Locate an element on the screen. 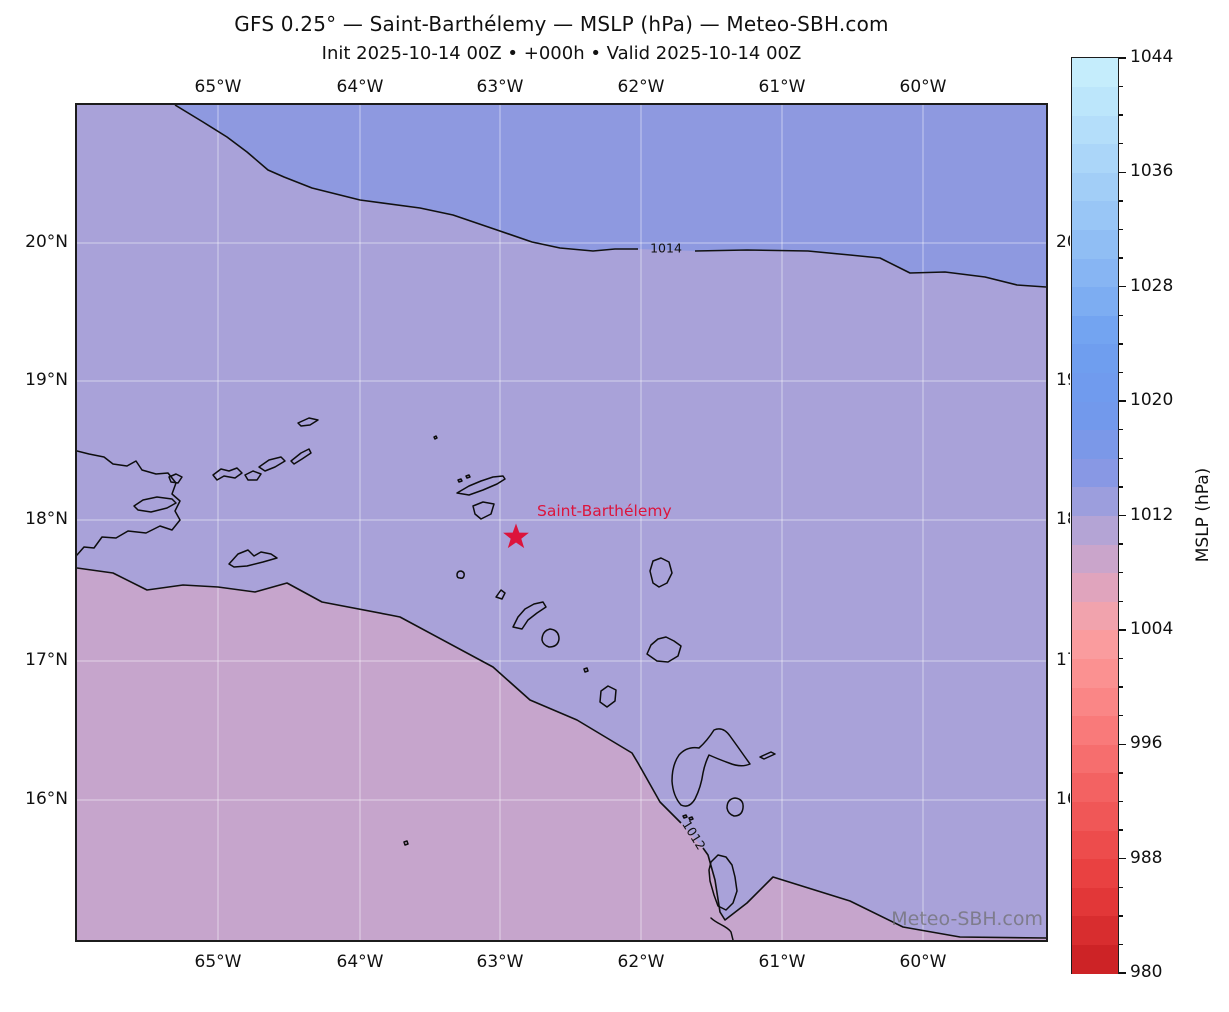 The image size is (1229, 1012). isobar-1014-line-east is located at coordinates (870, 268).